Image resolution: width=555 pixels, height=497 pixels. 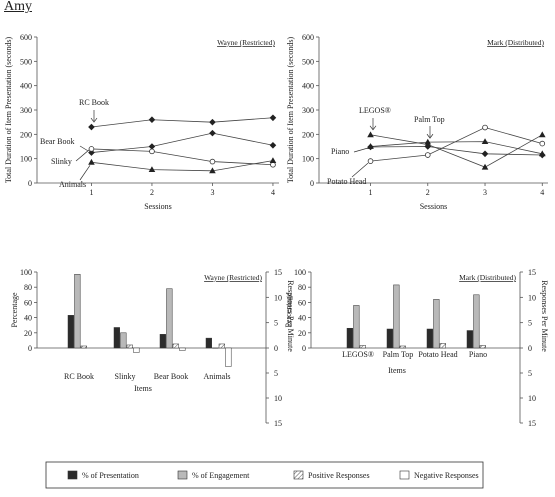 I want to click on label-animals: Animals, so click(x=72, y=184).